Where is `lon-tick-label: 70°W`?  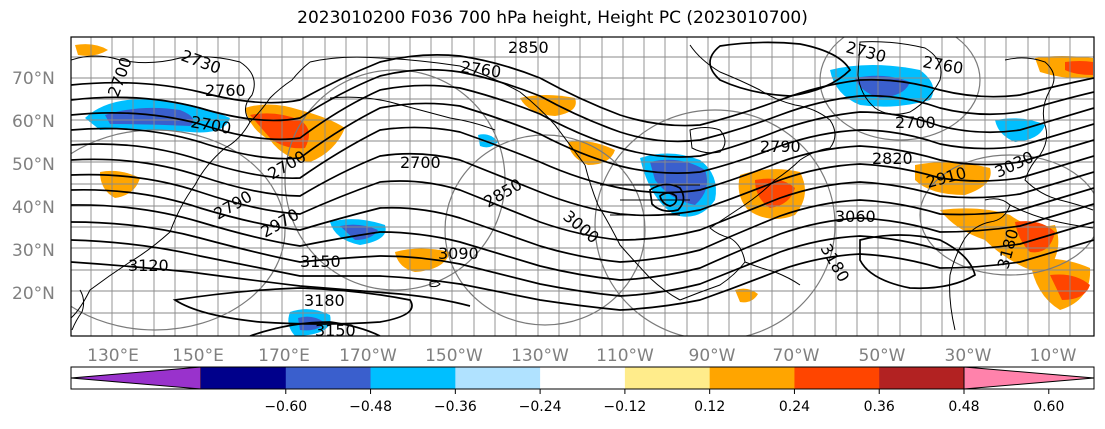
lon-tick-label: 70°W is located at coordinates (796, 356).